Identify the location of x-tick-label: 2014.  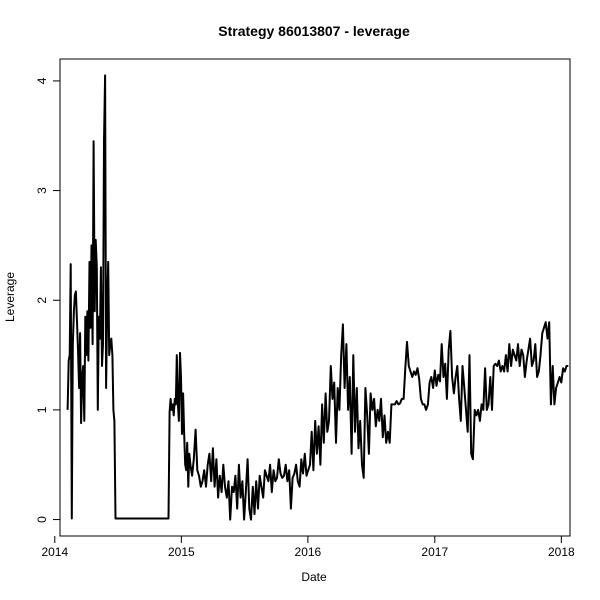
(54, 552).